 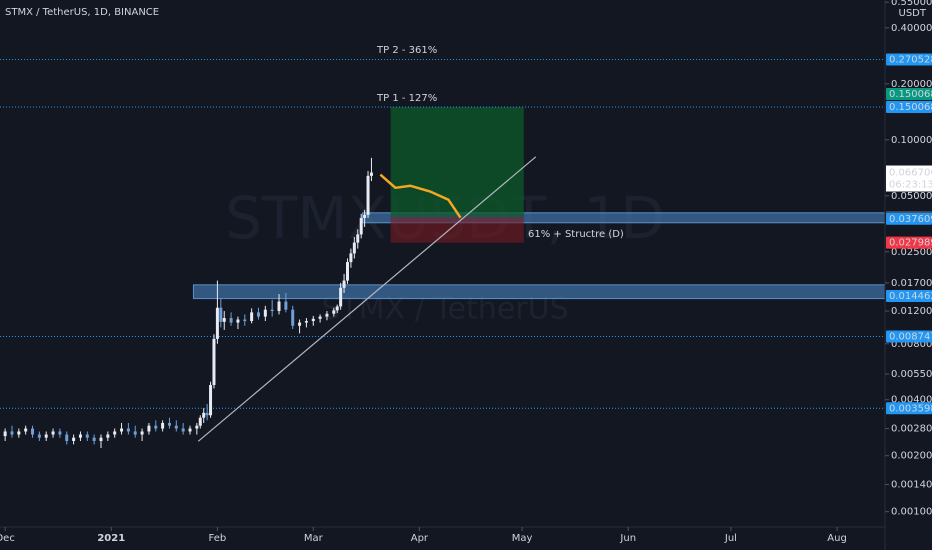 What do you see at coordinates (730, 538) in the screenshot?
I see `x-tick-label: Jul` at bounding box center [730, 538].